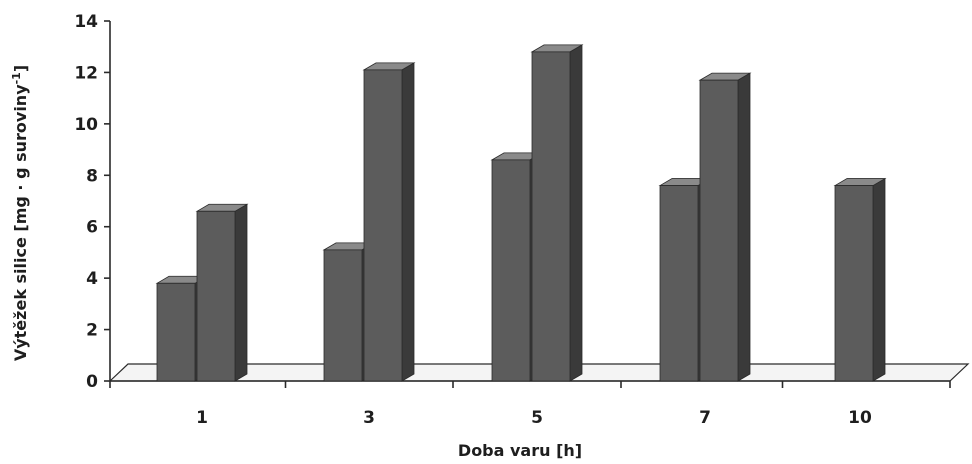 Image resolution: width=972 pixels, height=464 pixels. What do you see at coordinates (92, 228) in the screenshot?
I see `y-tick-label: 6` at bounding box center [92, 228].